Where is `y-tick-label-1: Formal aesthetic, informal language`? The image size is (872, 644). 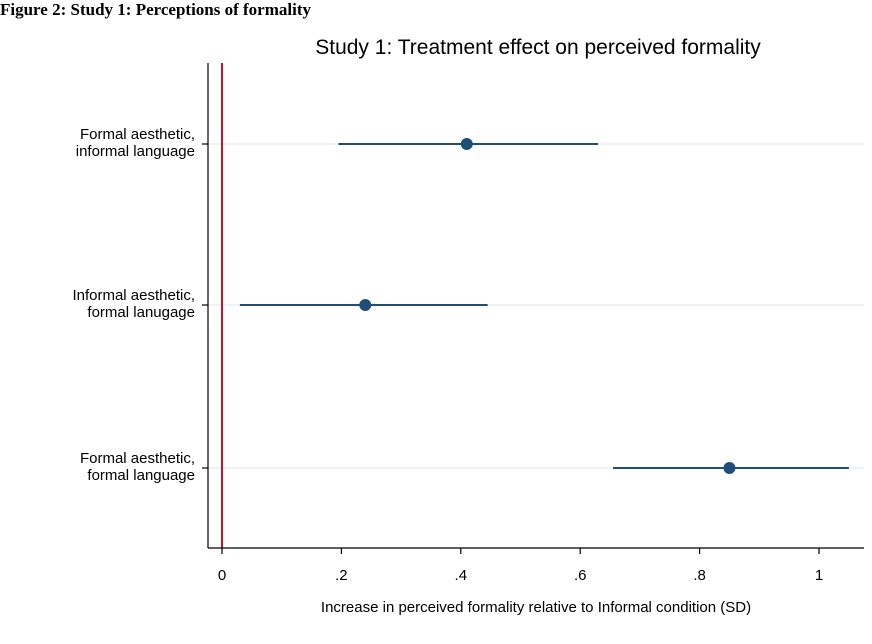 y-tick-label-1: Formal aesthetic, informal language is located at coordinates (135, 143).